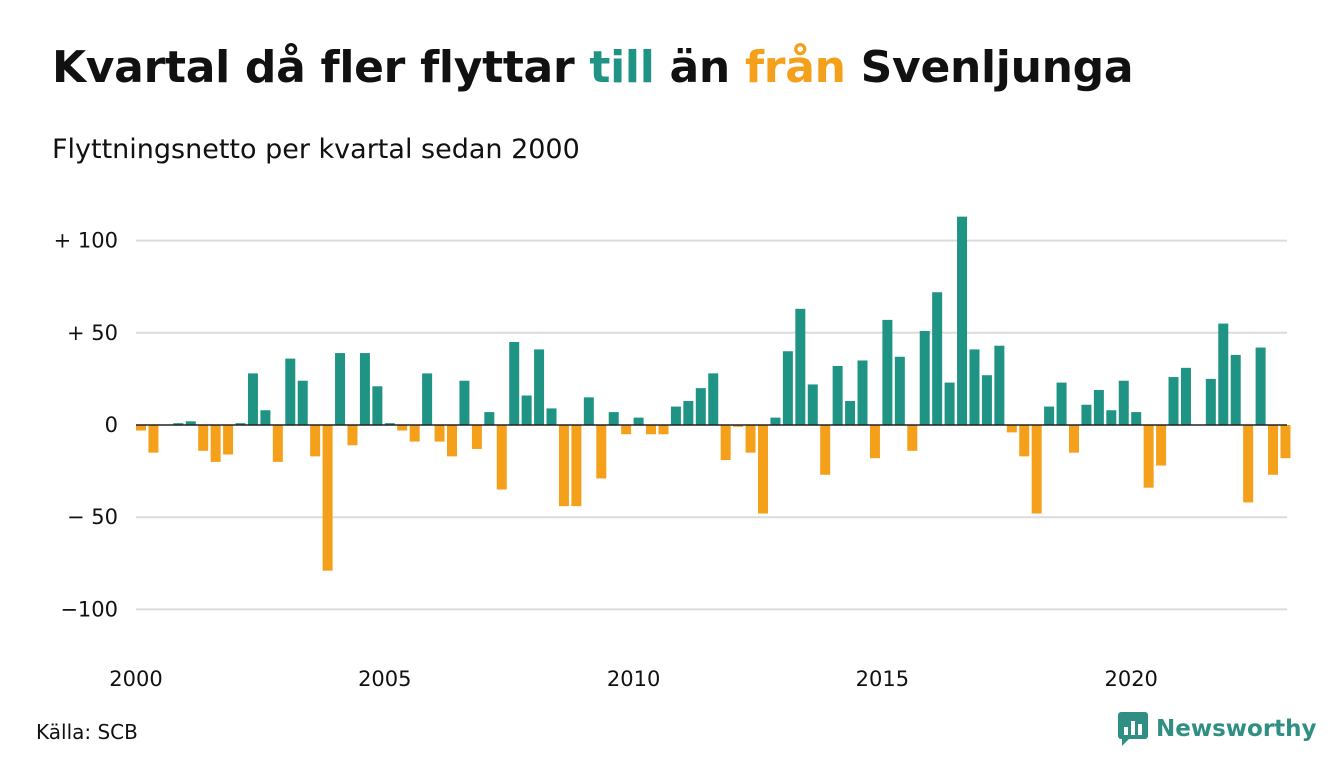  What do you see at coordinates (111, 425) in the screenshot?
I see `y-tick-label: 0` at bounding box center [111, 425].